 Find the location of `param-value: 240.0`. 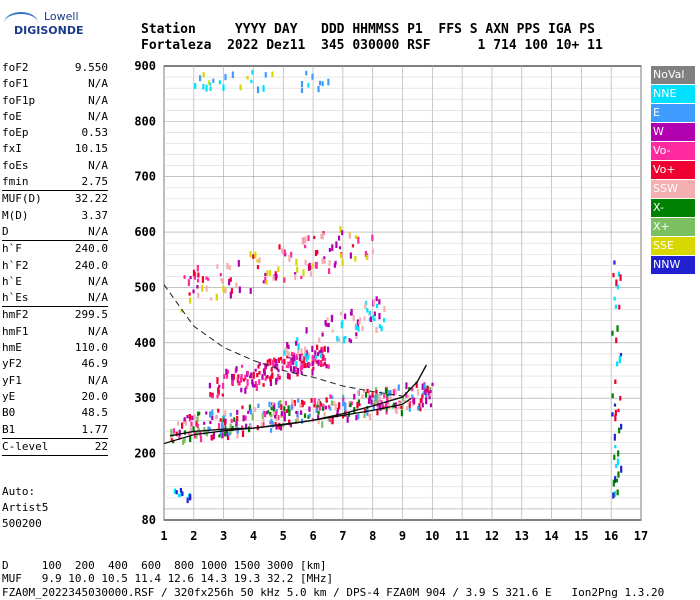

param-value: 240.0 is located at coordinates (91, 265).